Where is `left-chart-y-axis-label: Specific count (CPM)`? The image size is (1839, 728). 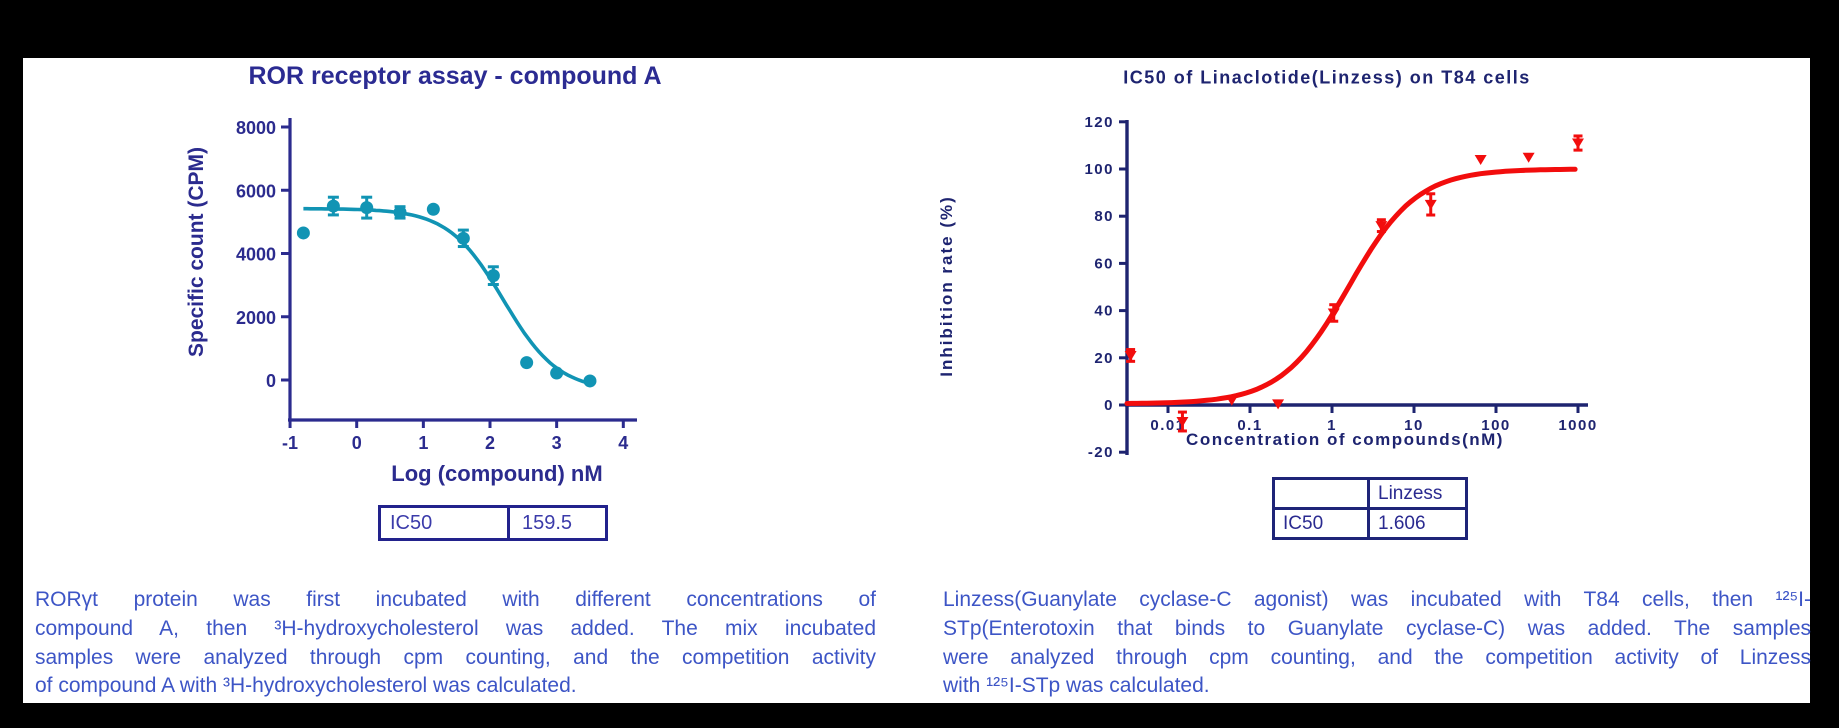 left-chart-y-axis-label: Specific count (CPM) is located at coordinates (196, 252).